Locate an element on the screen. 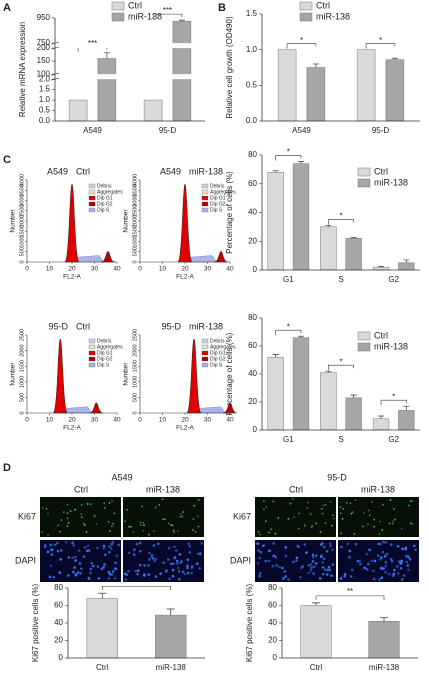 The image size is (429, 676). y-tick-label: 3500 is located at coordinates (22, 190).